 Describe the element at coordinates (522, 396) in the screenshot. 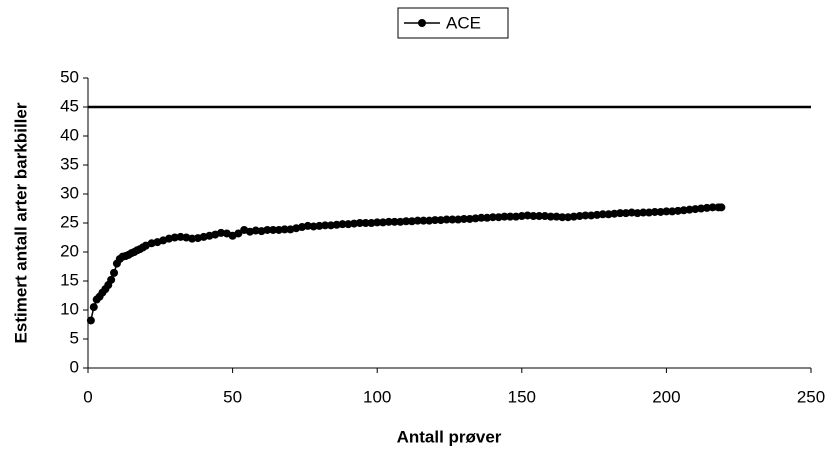

I see `x-tick-label: 150` at that location.